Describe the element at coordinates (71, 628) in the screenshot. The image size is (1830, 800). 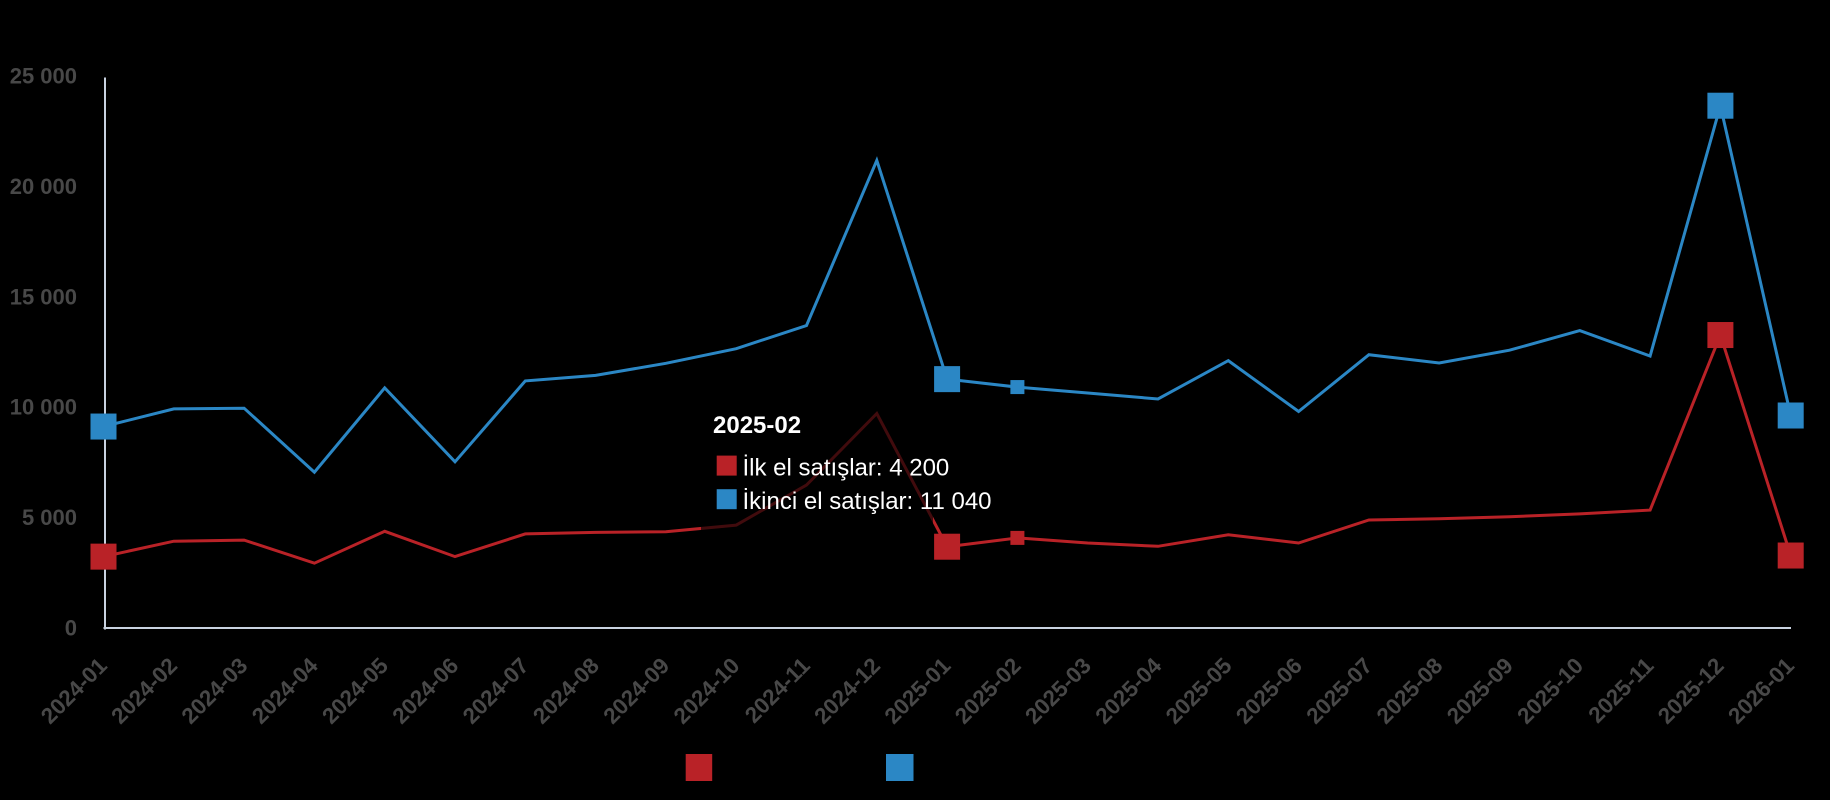
I see `svg-text: 0` at that location.